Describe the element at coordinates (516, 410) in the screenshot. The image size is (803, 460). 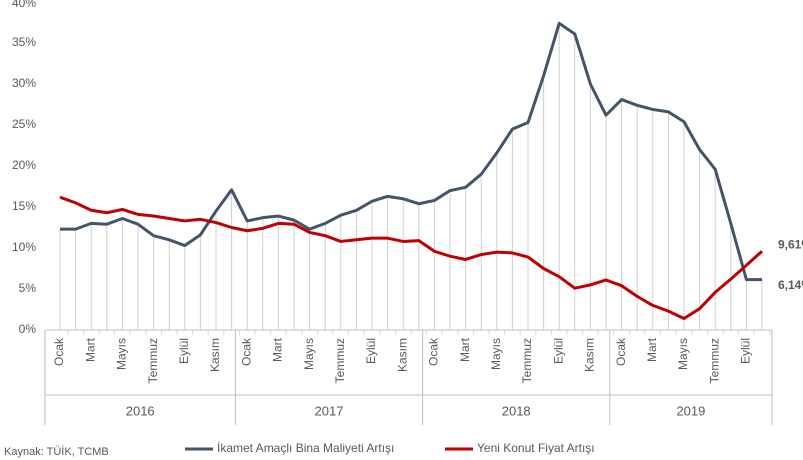
I see `group-label: 2018` at that location.